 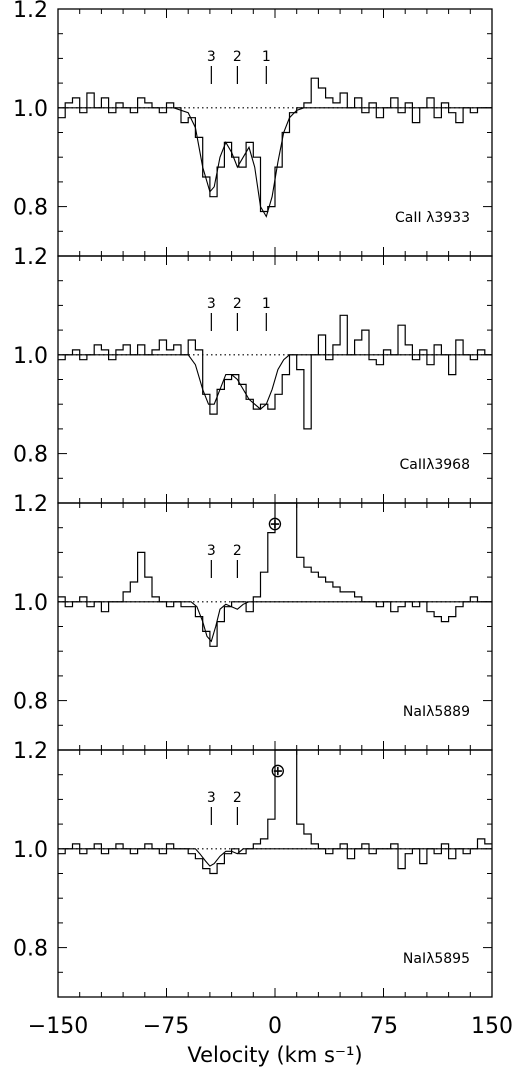 What do you see at coordinates (432, 218) in the screenshot?
I see `panel-label: CaII λ3933` at bounding box center [432, 218].